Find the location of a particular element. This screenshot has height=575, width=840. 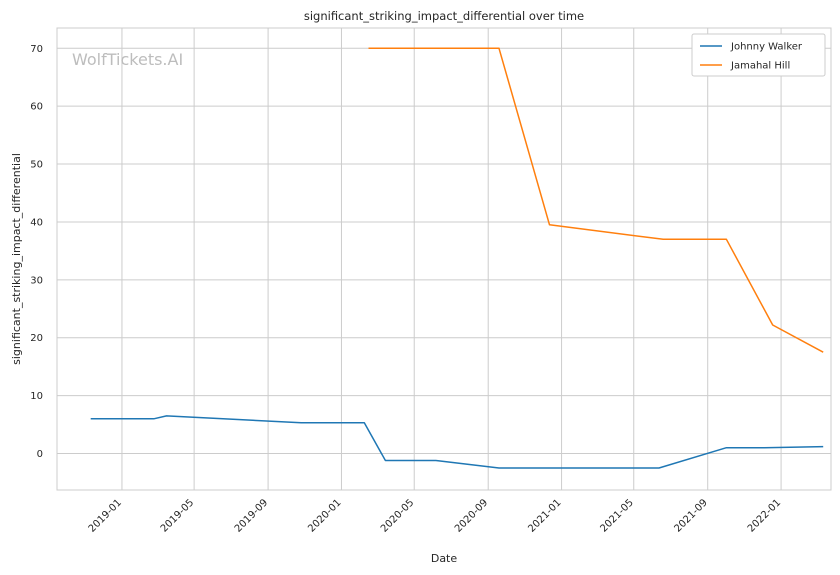

x-tick-label: 2021-01 is located at coordinates (544, 515).